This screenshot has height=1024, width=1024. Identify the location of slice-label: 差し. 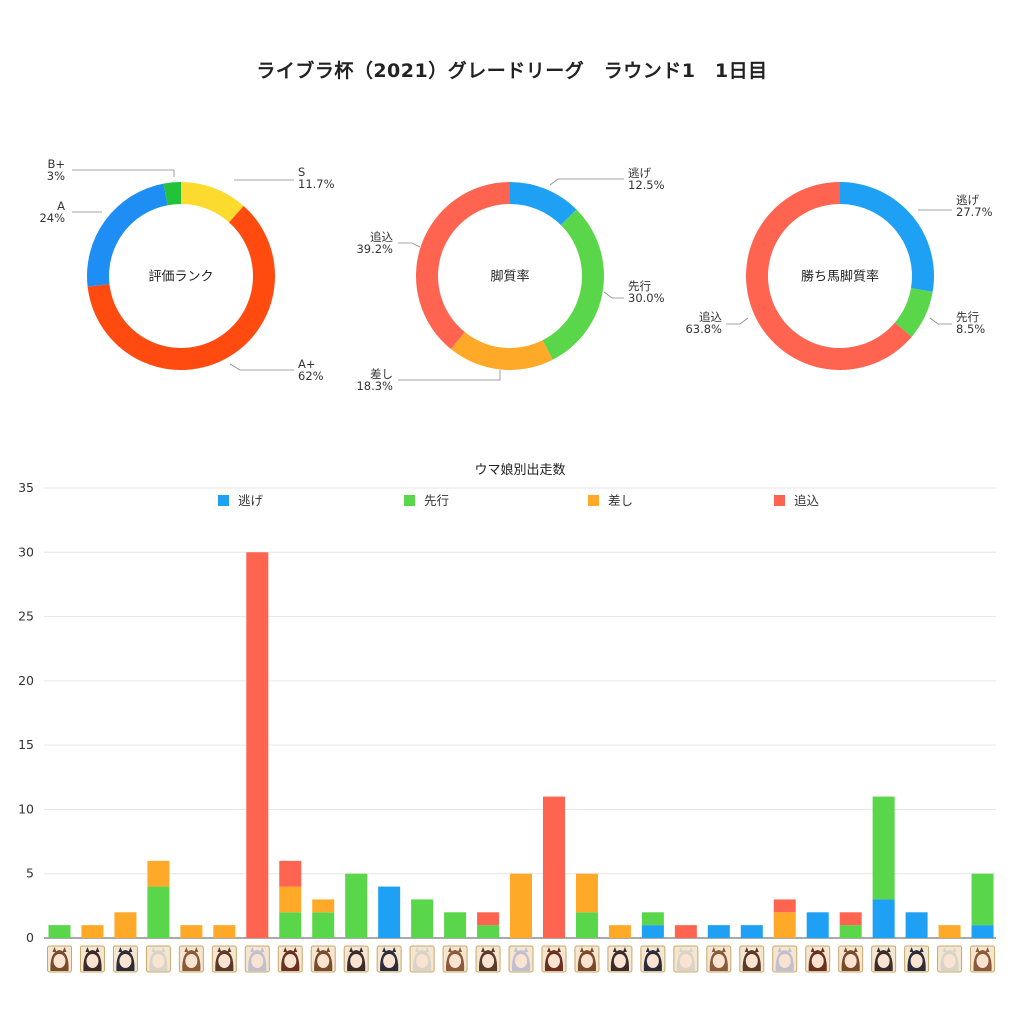
(381, 374).